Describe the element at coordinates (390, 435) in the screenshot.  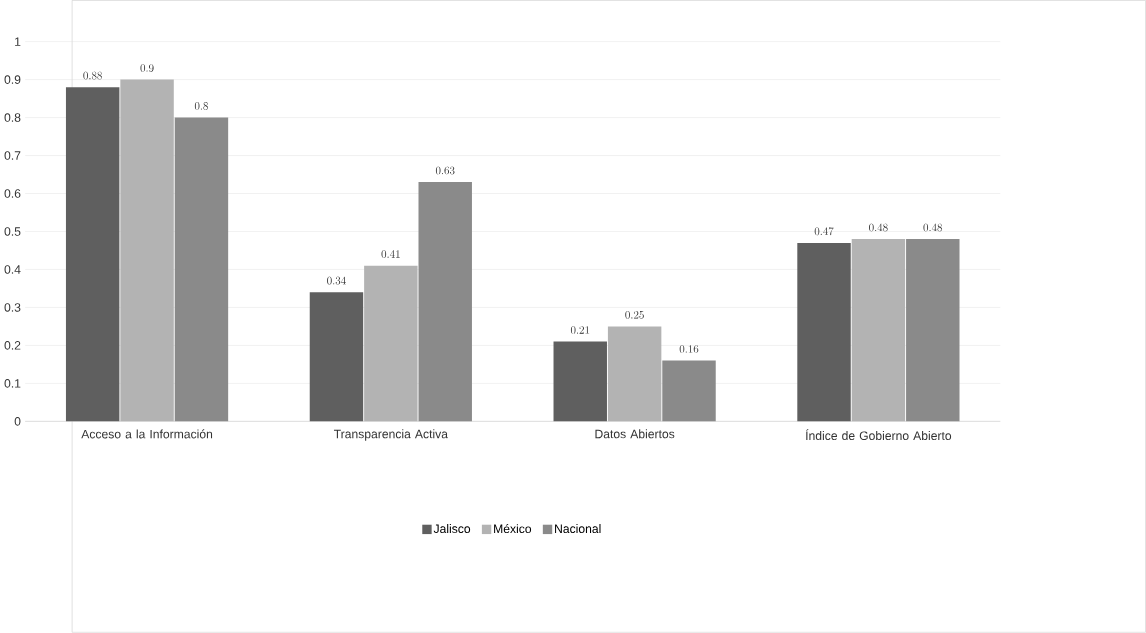
I see `x-tick-label: Transparencia Activa` at that location.